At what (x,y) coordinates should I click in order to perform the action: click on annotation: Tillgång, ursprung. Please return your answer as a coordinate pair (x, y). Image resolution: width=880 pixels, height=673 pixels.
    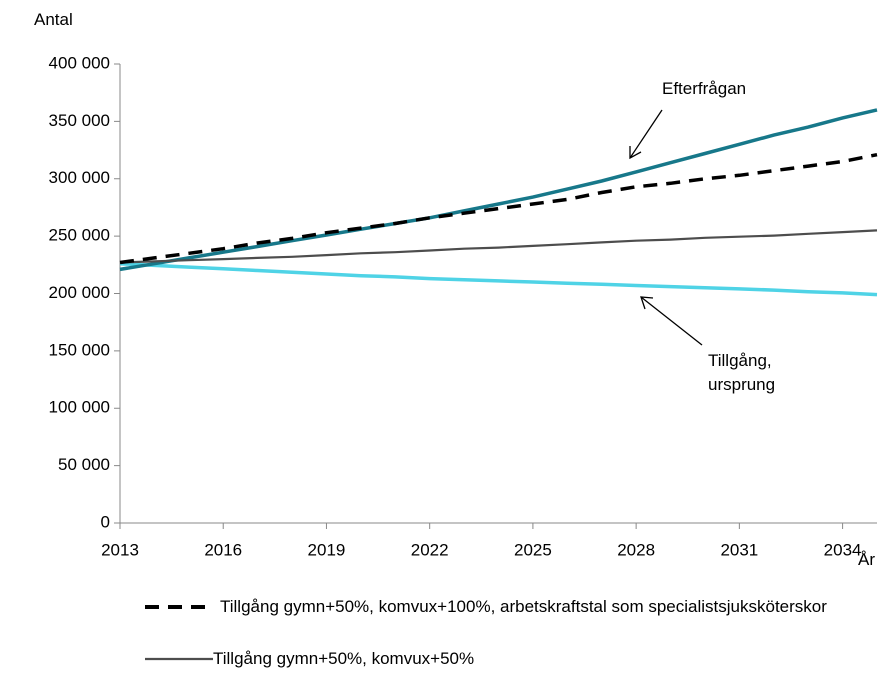
    Looking at the image, I should click on (742, 372).